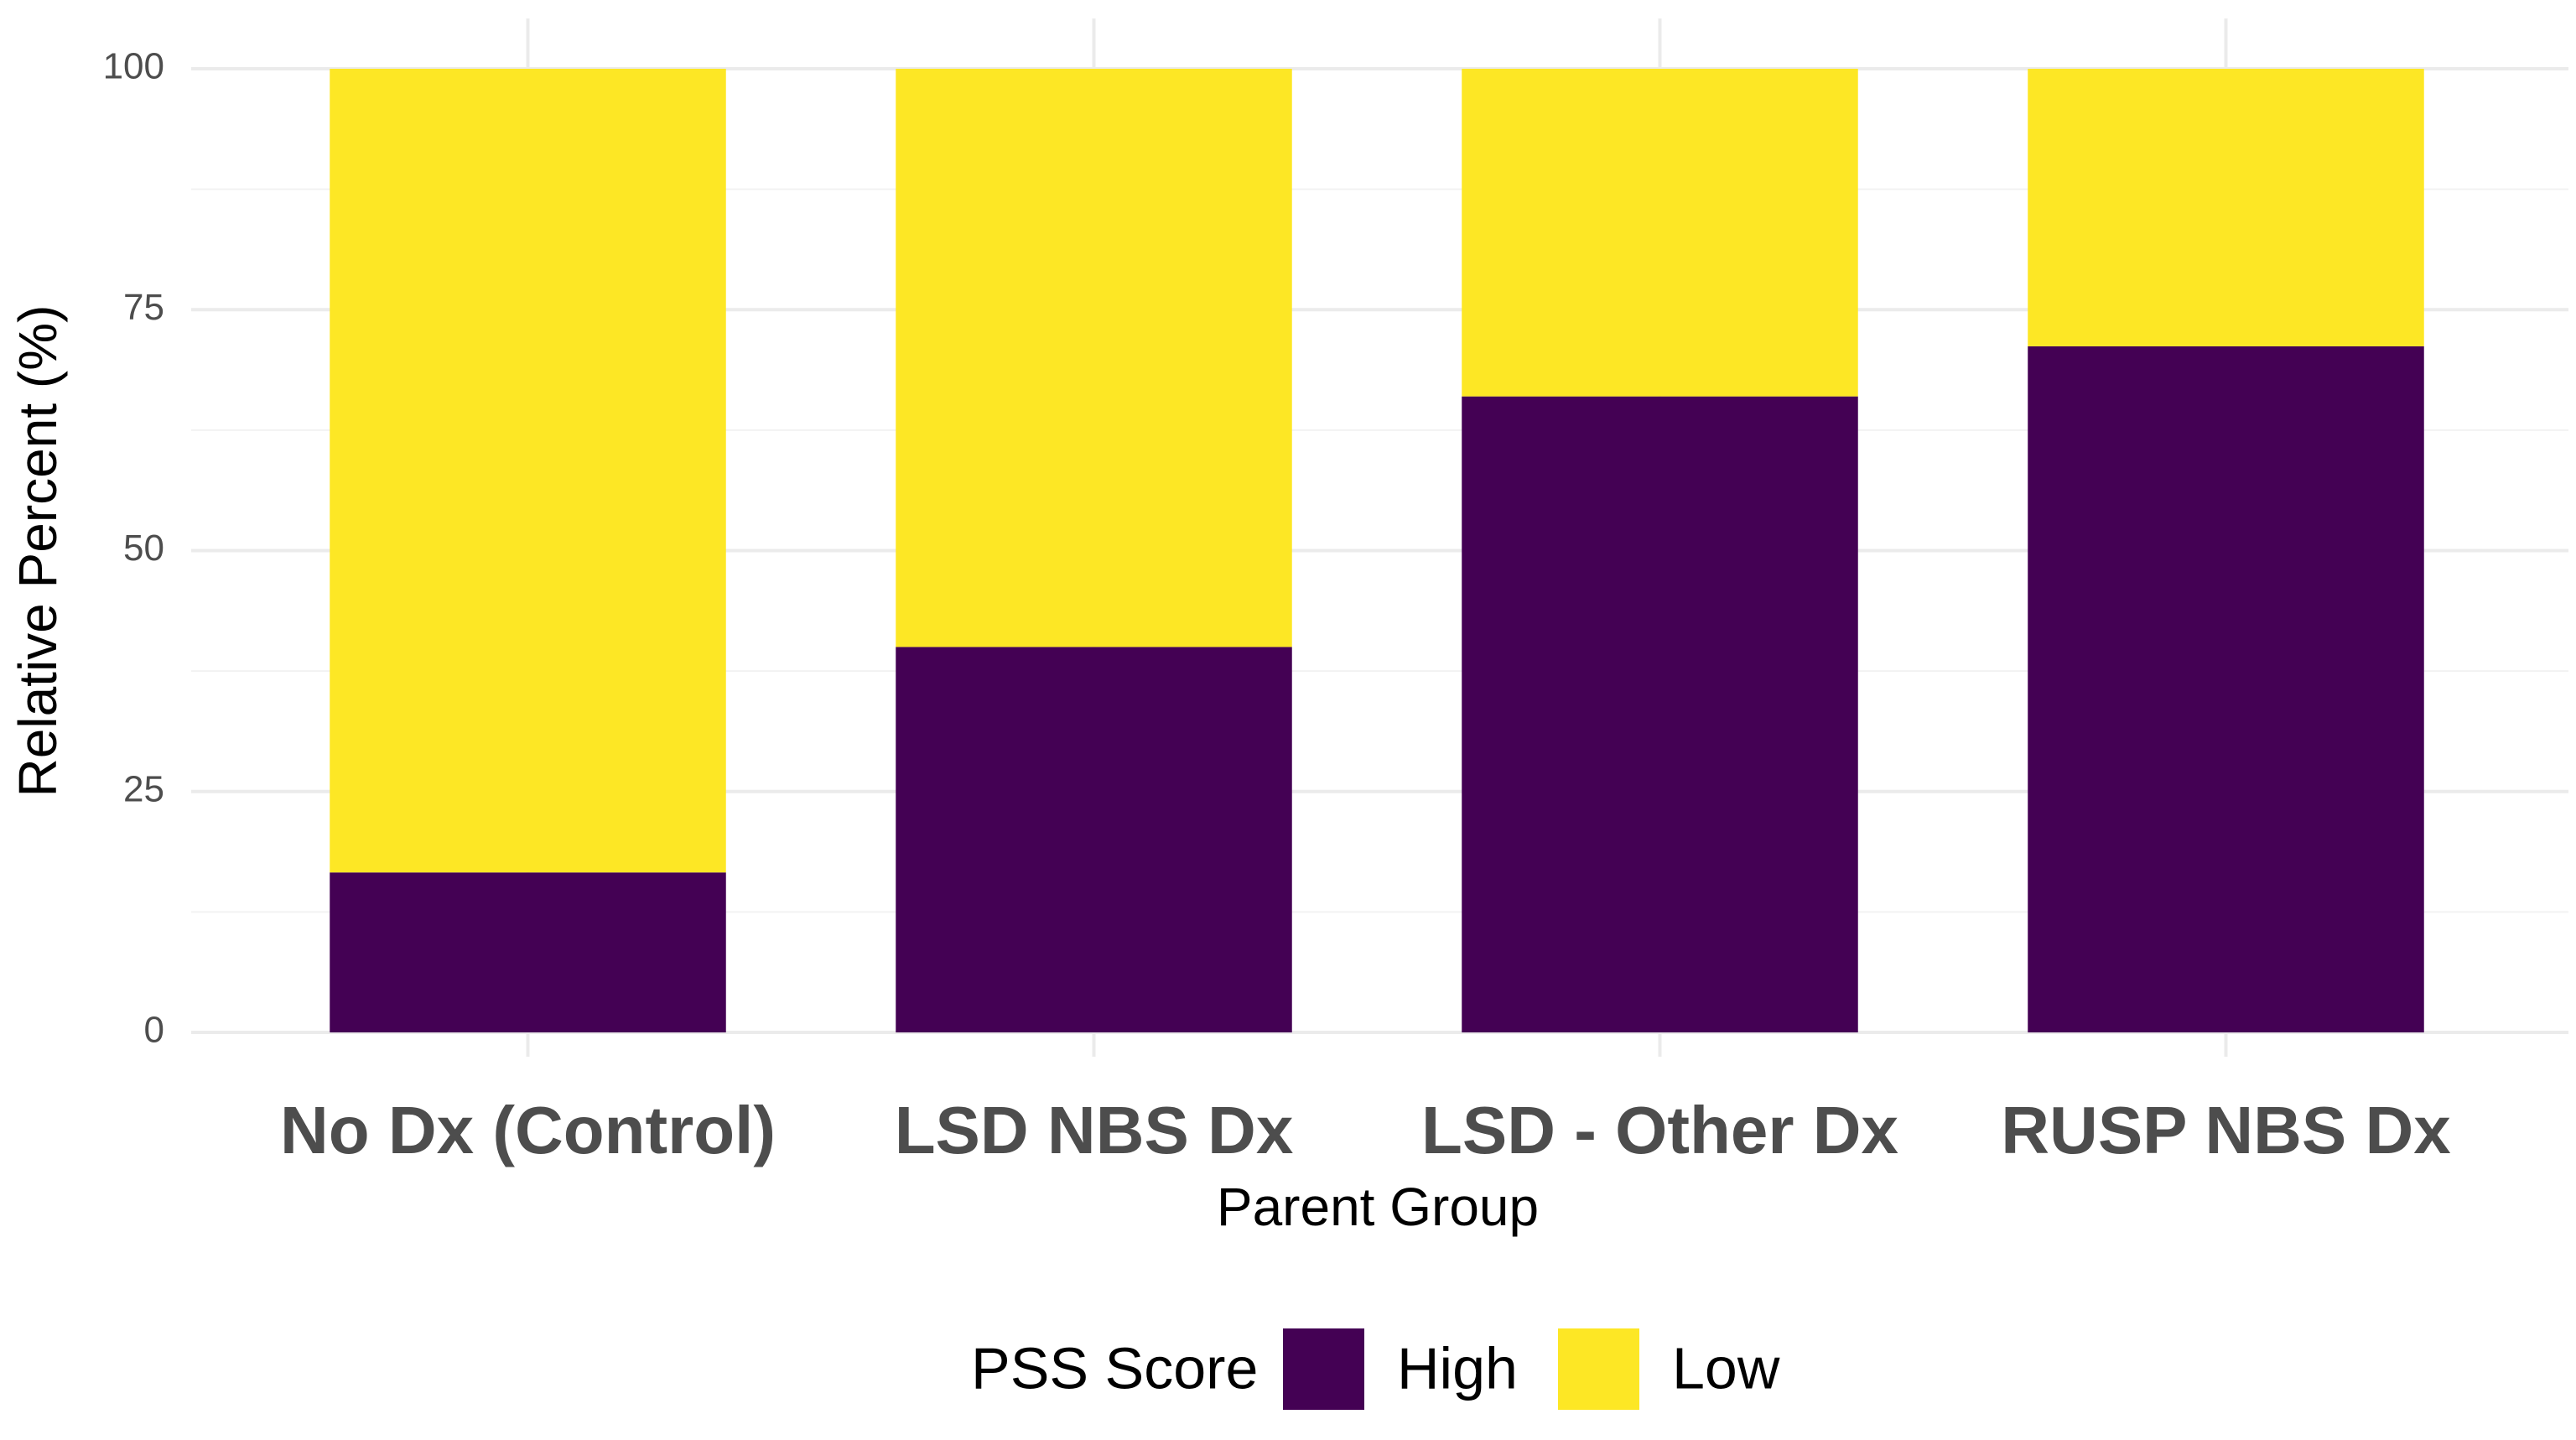 Image resolution: width=2576 pixels, height=1440 pixels. Describe the element at coordinates (1726, 1368) in the screenshot. I see `legend-label: Low` at that location.